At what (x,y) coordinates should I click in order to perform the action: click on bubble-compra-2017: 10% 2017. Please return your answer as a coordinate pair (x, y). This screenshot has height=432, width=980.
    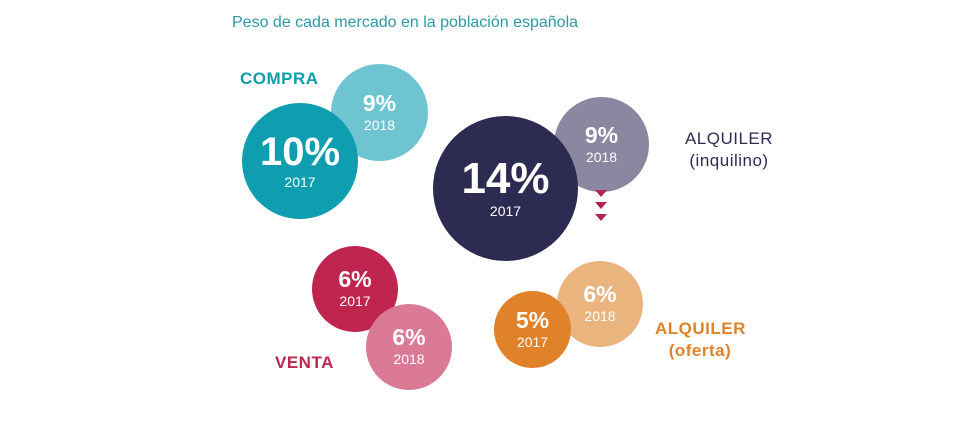
    Looking at the image, I should click on (300, 161).